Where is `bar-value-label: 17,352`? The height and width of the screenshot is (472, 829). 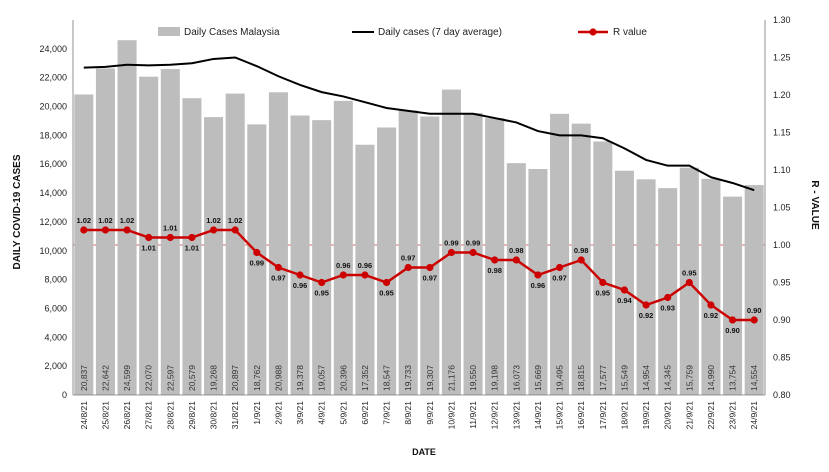
bar-value-label: 17,352 is located at coordinates (365, 378).